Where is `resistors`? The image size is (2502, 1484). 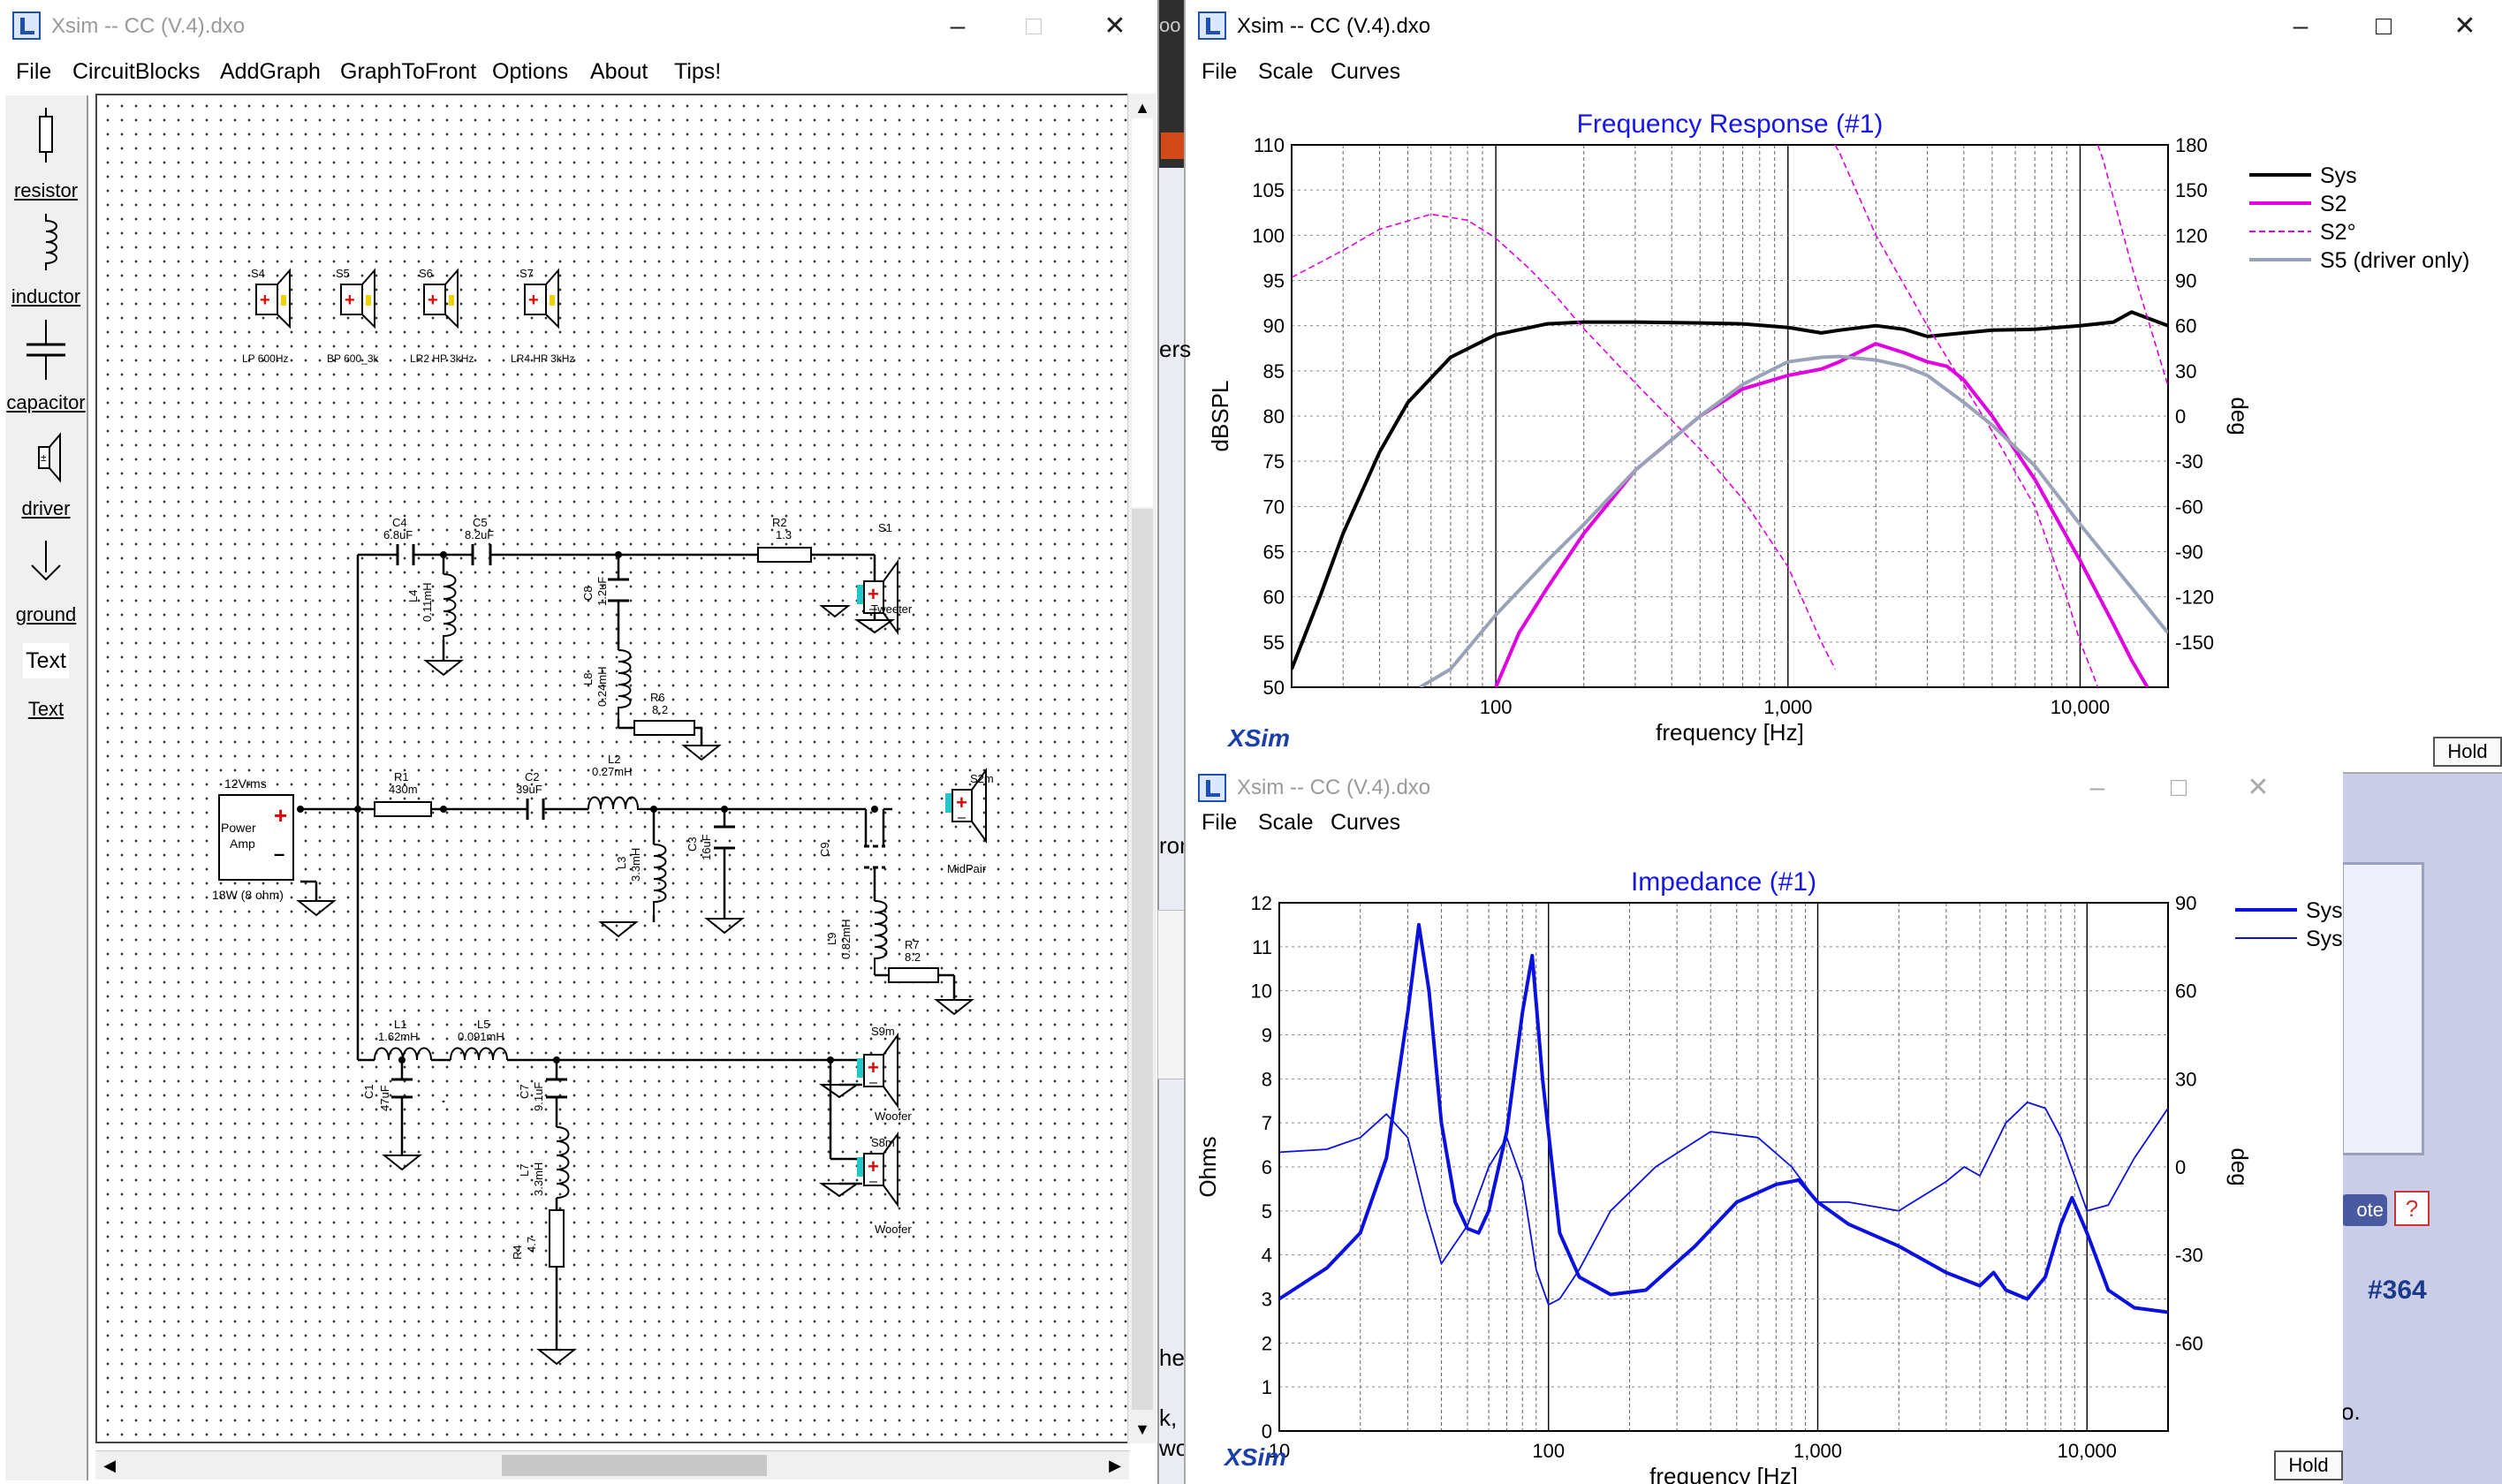
resistors is located at coordinates (656, 907).